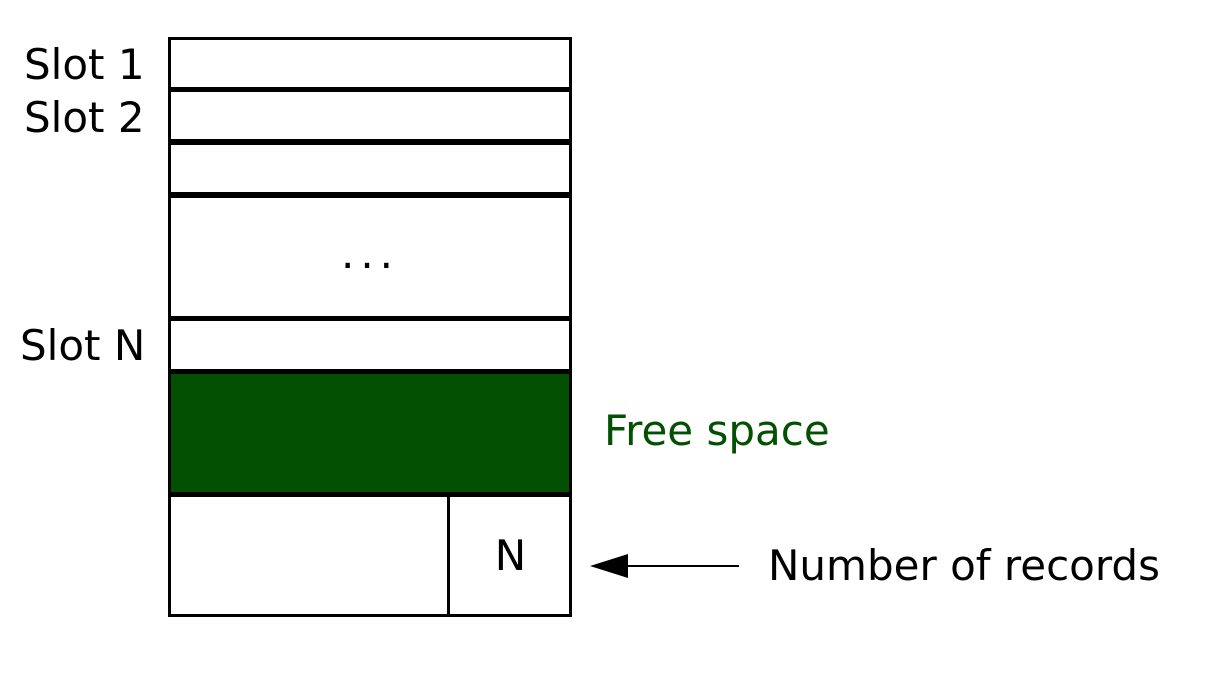 Image resolution: width=1209 pixels, height=690 pixels. I want to click on slot-2-box, so click(370, 115).